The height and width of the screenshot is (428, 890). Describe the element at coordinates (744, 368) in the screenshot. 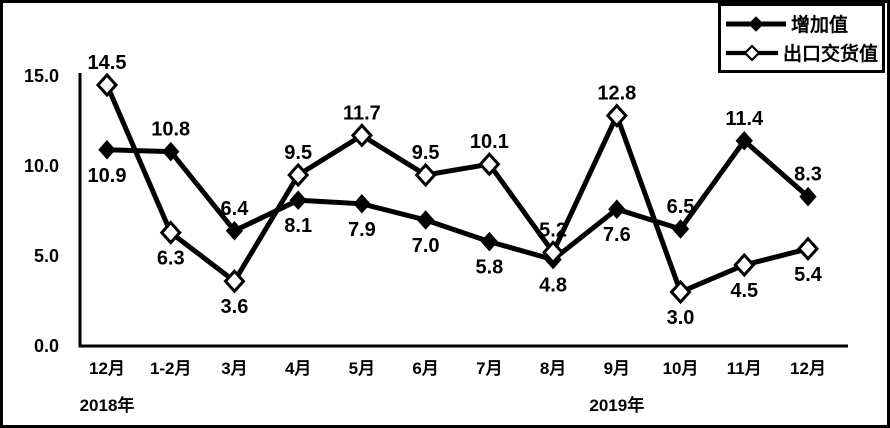

I see `x-tick-label: 11月` at that location.